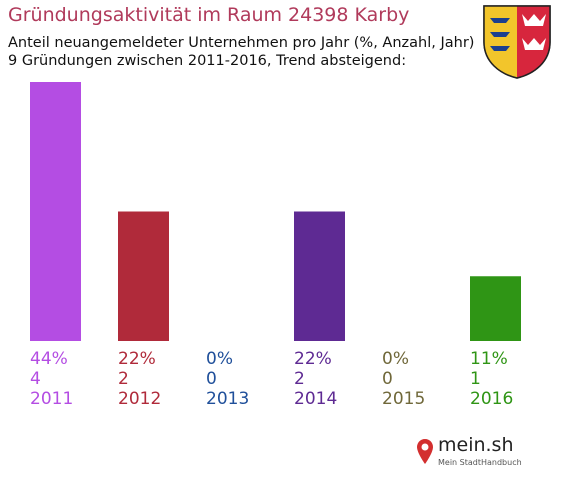 Image resolution: width=562 pixels, height=482 pixels. What do you see at coordinates (313, 359) in the screenshot?
I see `percent-label-2014: 22%` at bounding box center [313, 359].